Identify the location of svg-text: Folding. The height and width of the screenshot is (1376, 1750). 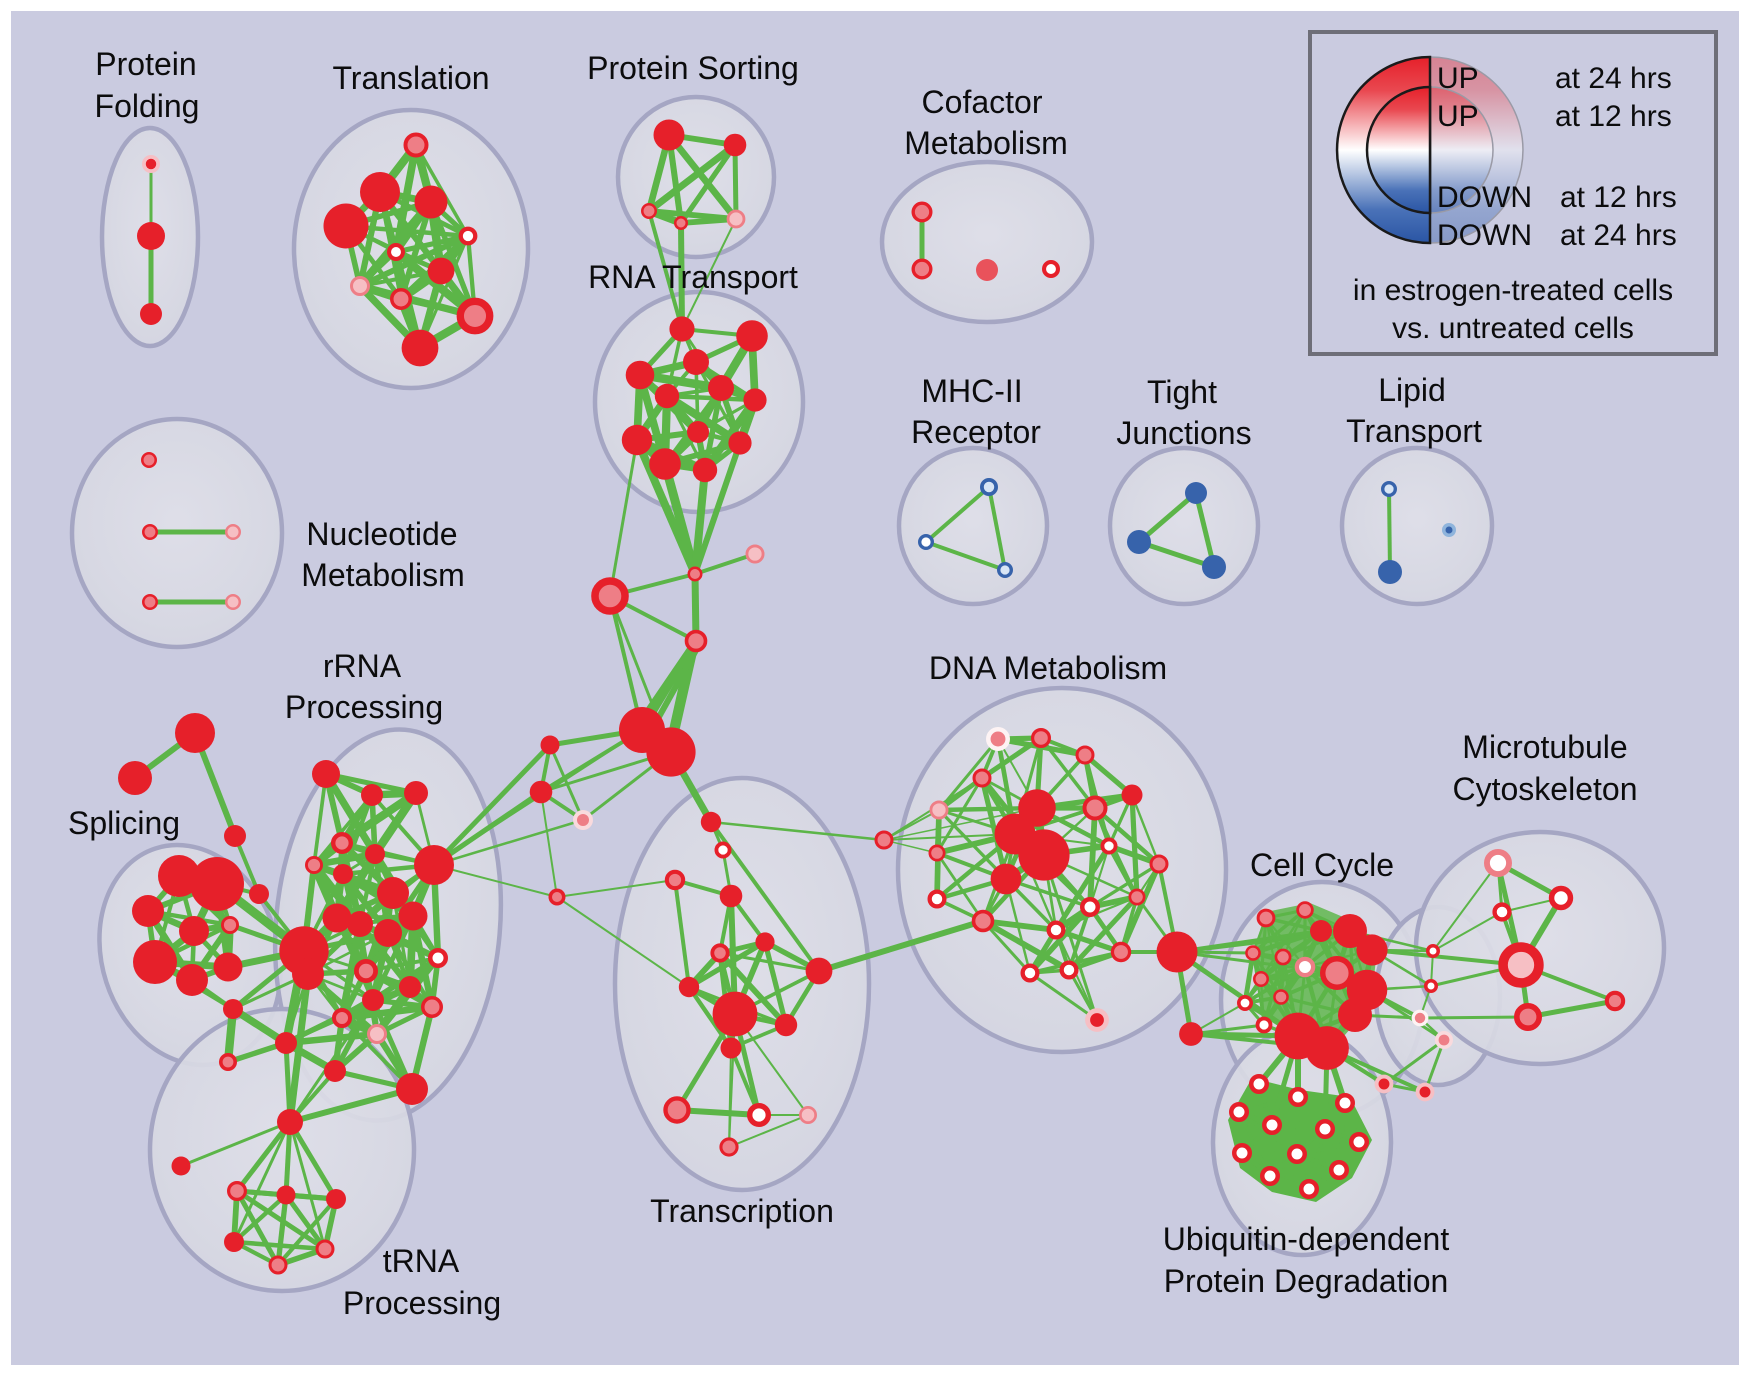
(147, 106).